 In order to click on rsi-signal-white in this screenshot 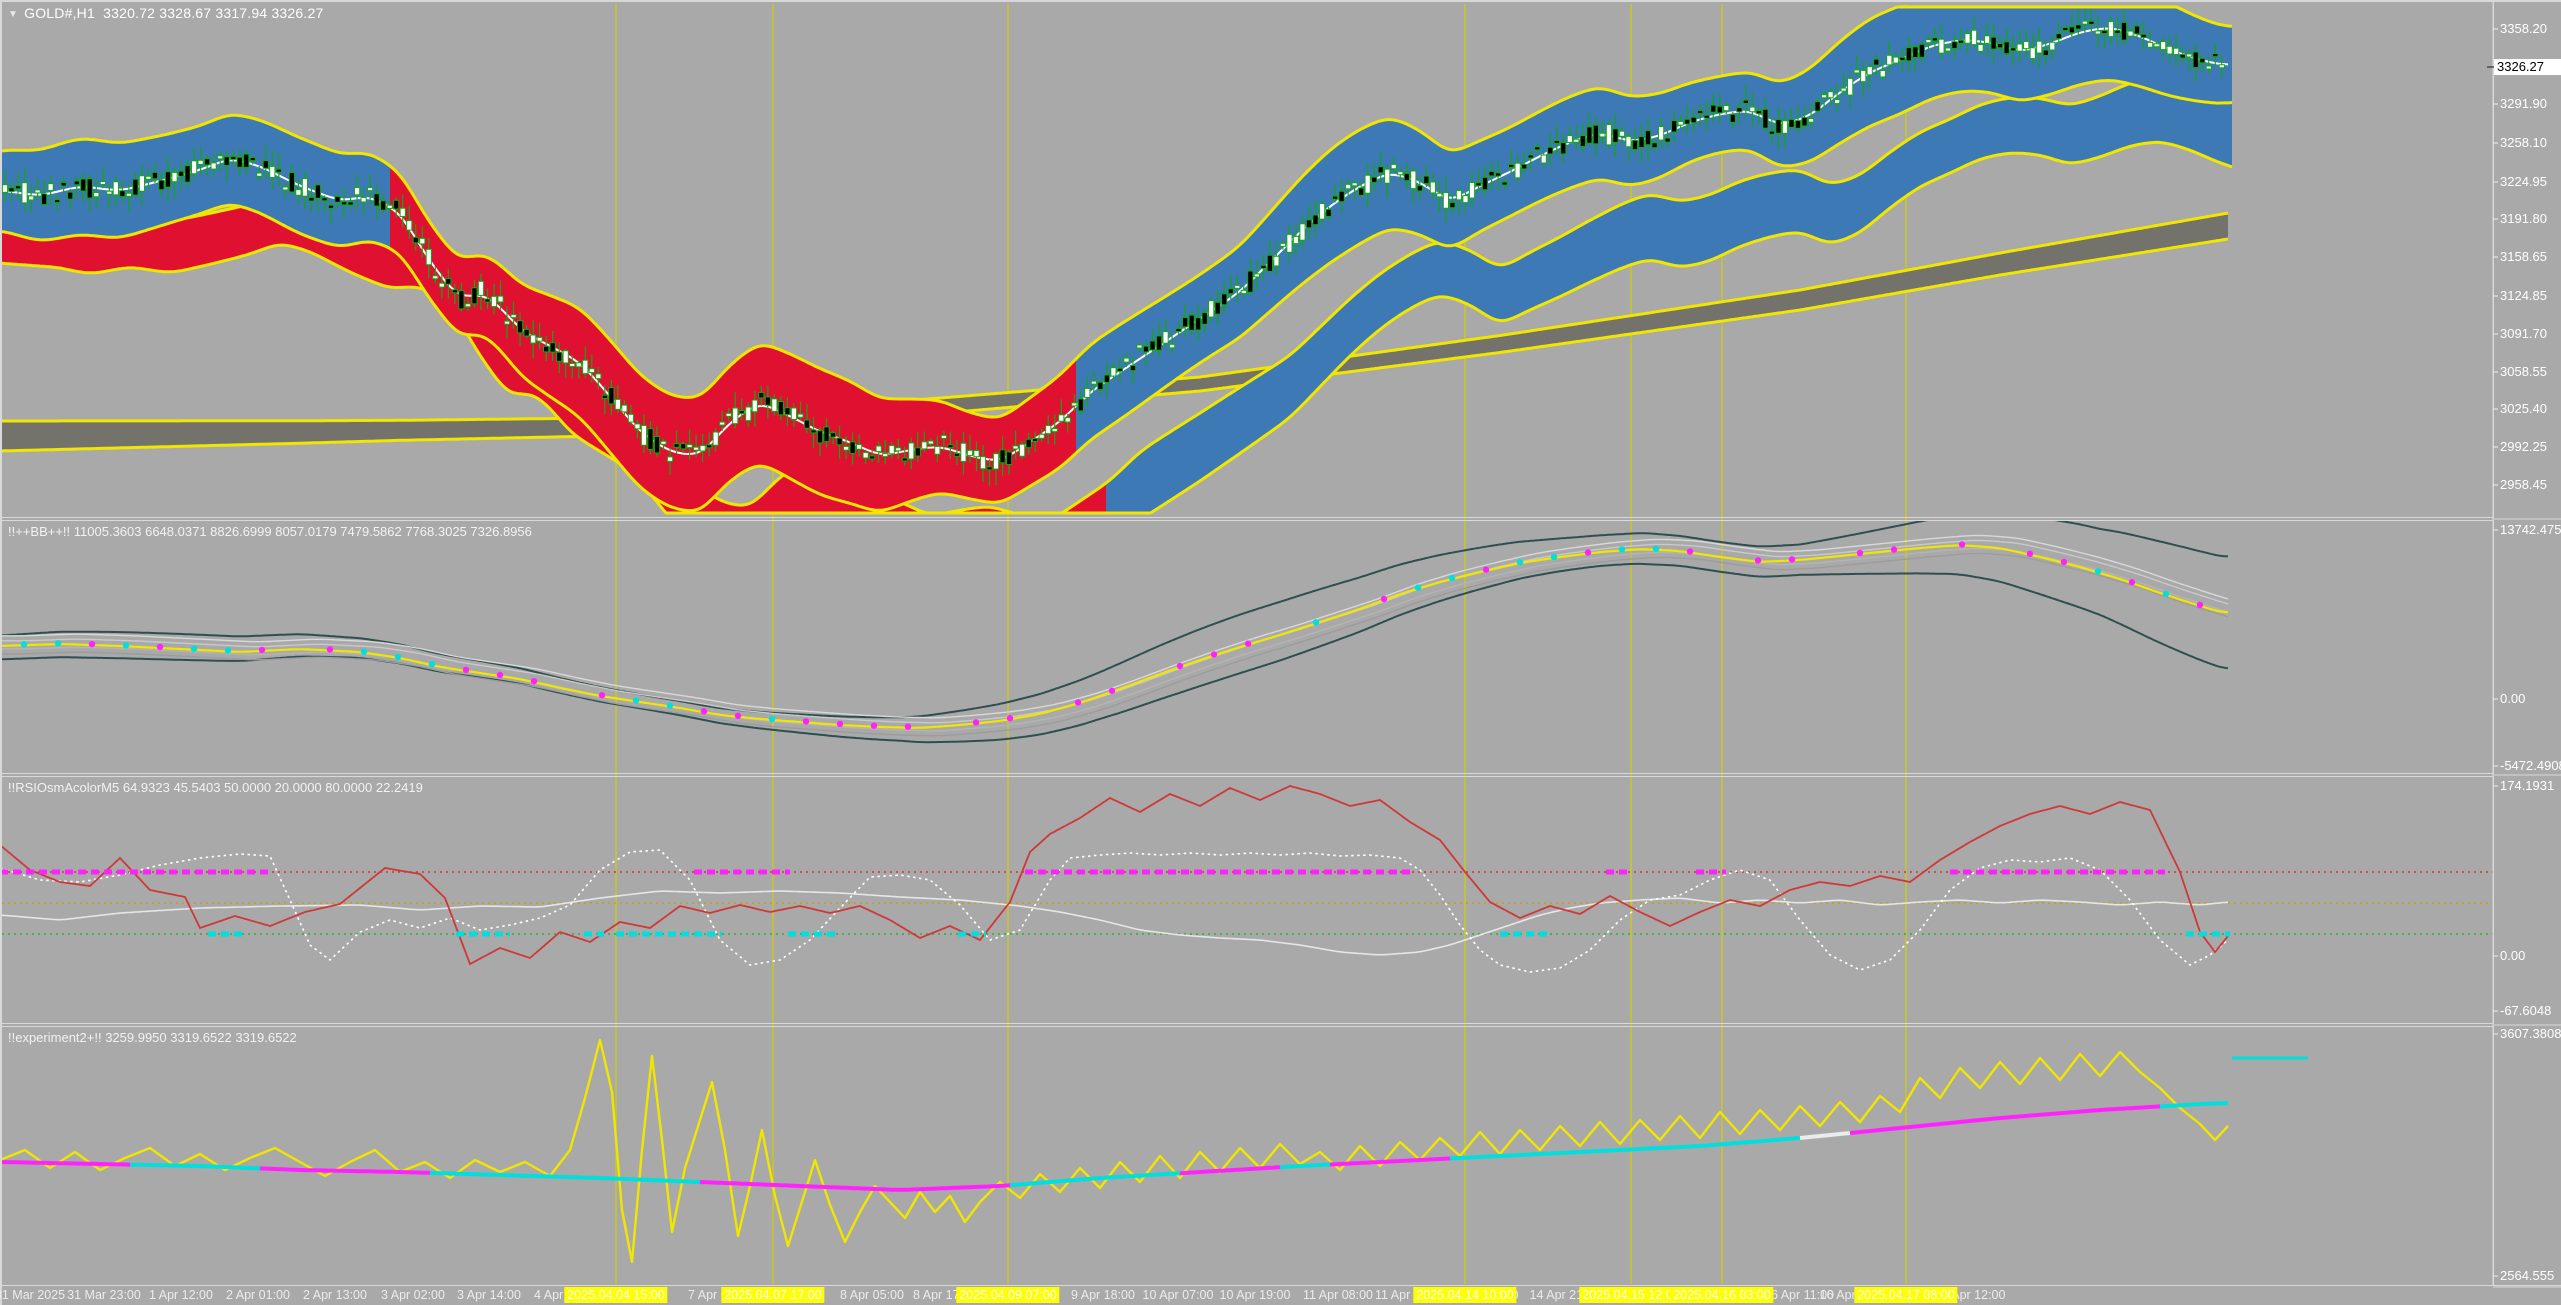, I will do `click(1115, 923)`.